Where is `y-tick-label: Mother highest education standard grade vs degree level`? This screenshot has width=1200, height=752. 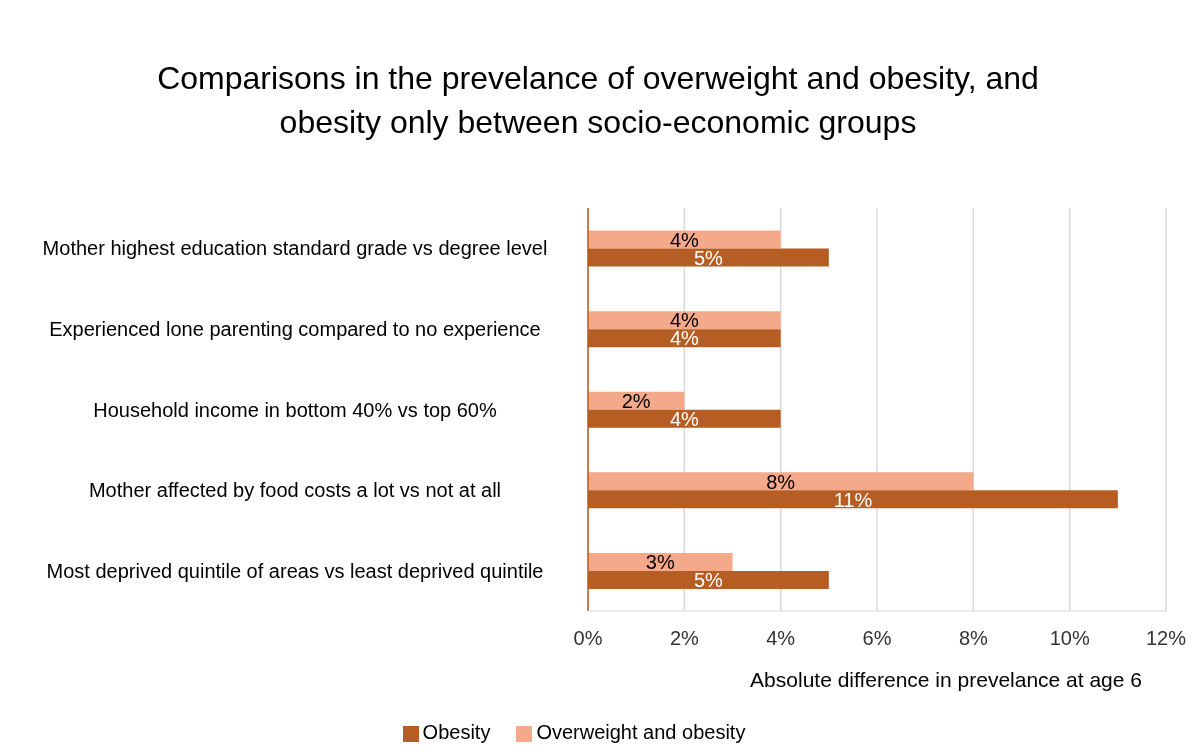 y-tick-label: Mother highest education standard grade vs degree level is located at coordinates (295, 248).